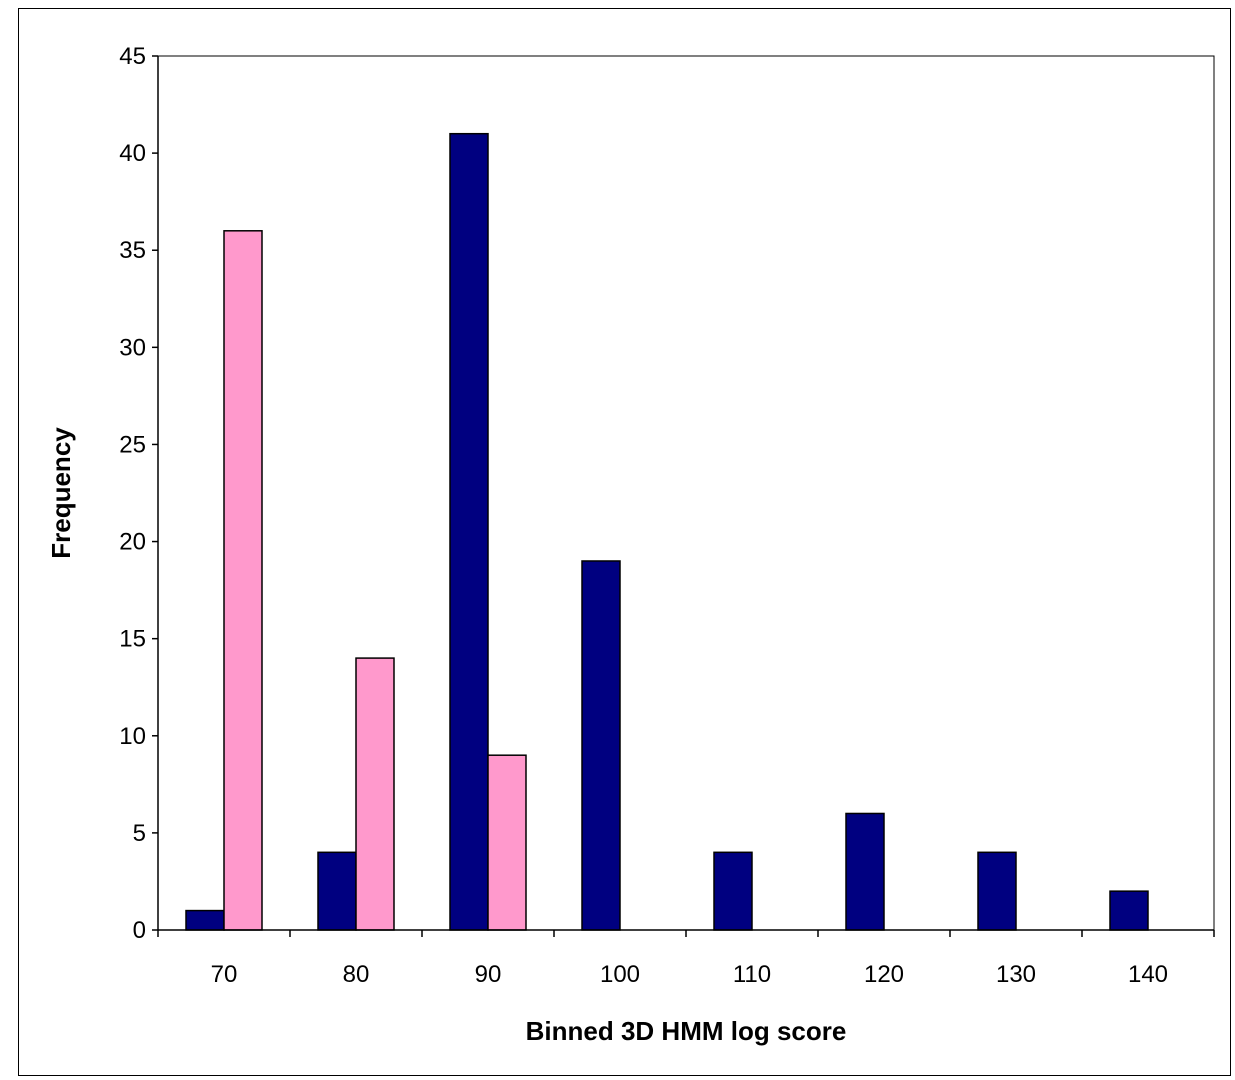 The height and width of the screenshot is (1080, 1235). What do you see at coordinates (1016, 974) in the screenshot?
I see `x-tick-label-130: 130` at bounding box center [1016, 974].